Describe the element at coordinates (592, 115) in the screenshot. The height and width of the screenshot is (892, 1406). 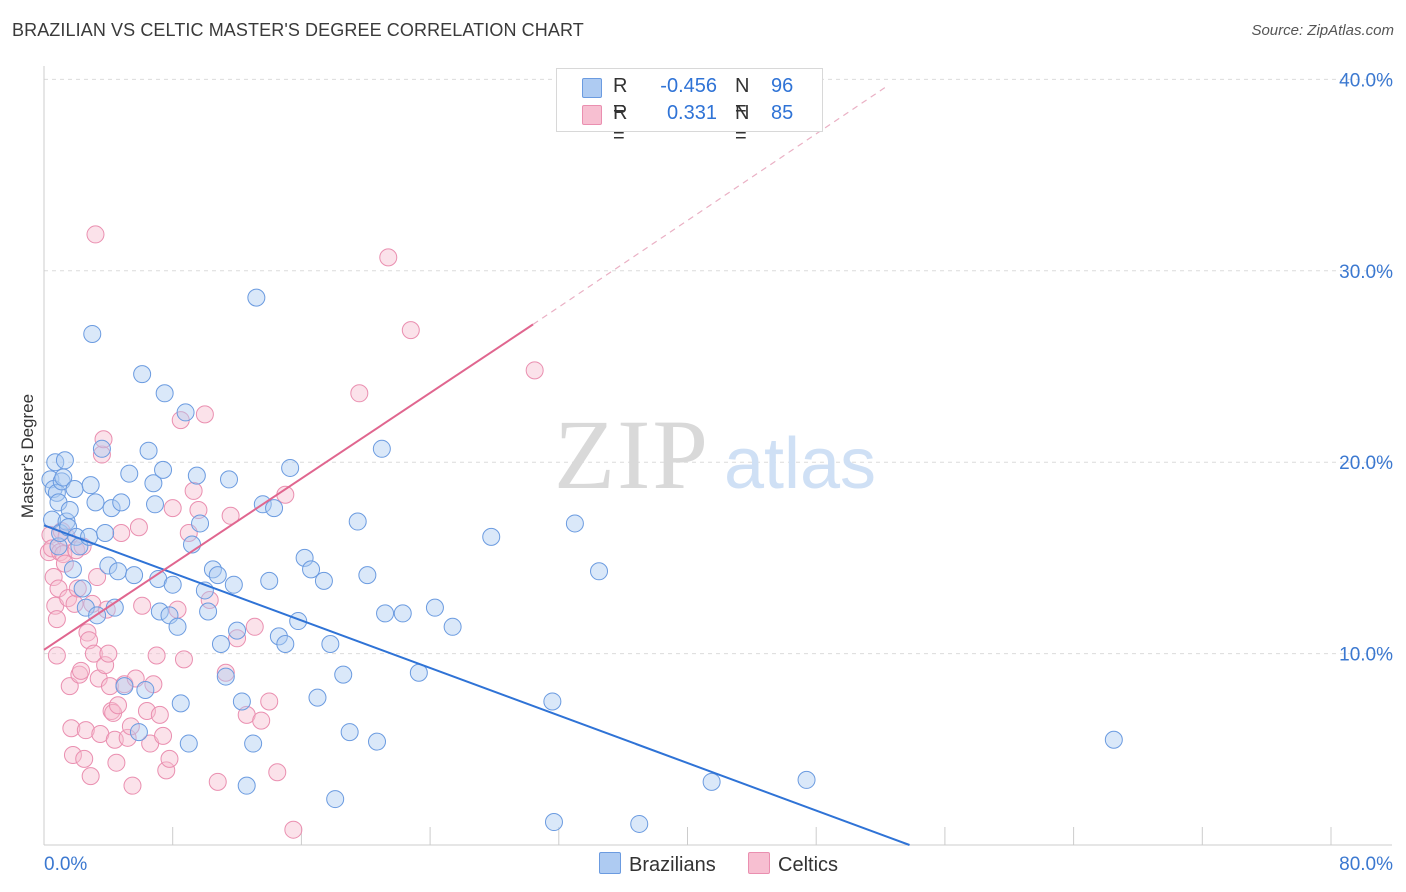
I see `legend-swatch-celtics` at that location.